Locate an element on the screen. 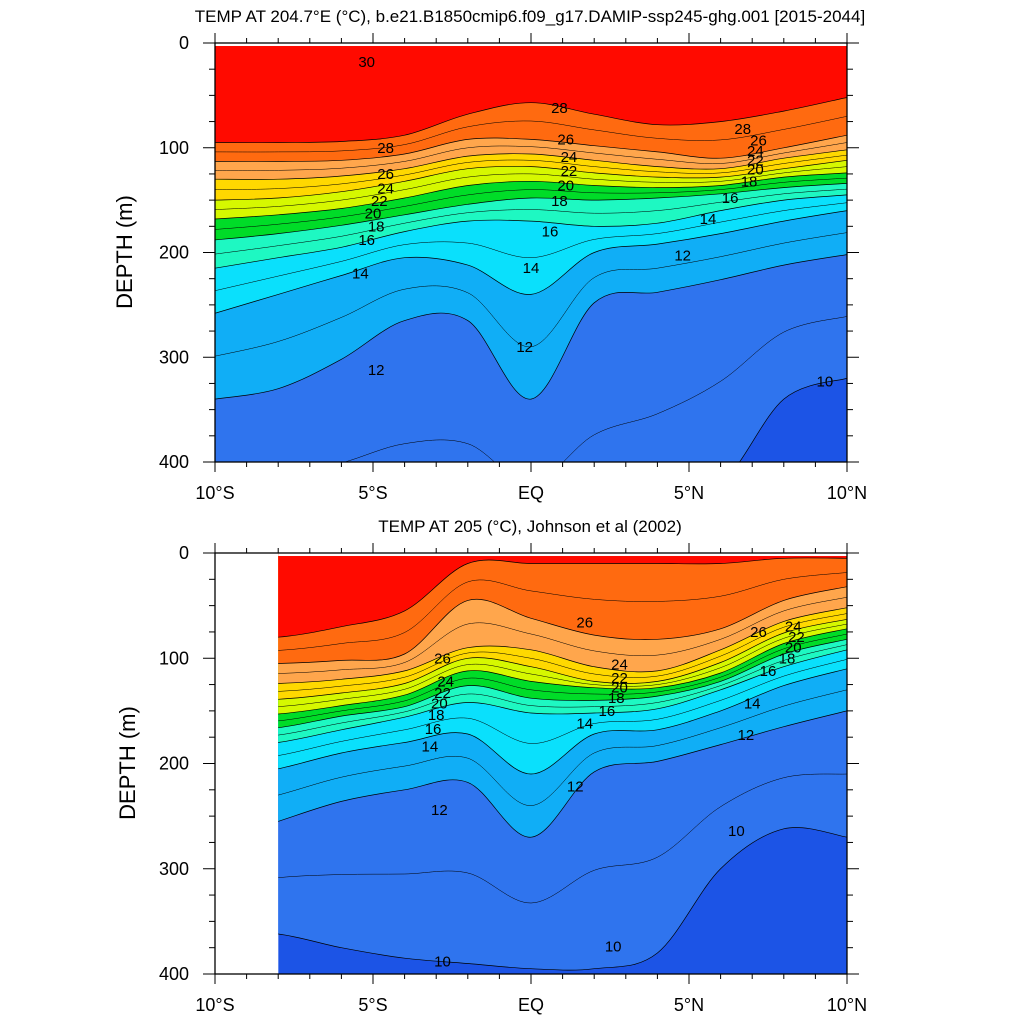  y-tick-label: 400 is located at coordinates (174, 462).